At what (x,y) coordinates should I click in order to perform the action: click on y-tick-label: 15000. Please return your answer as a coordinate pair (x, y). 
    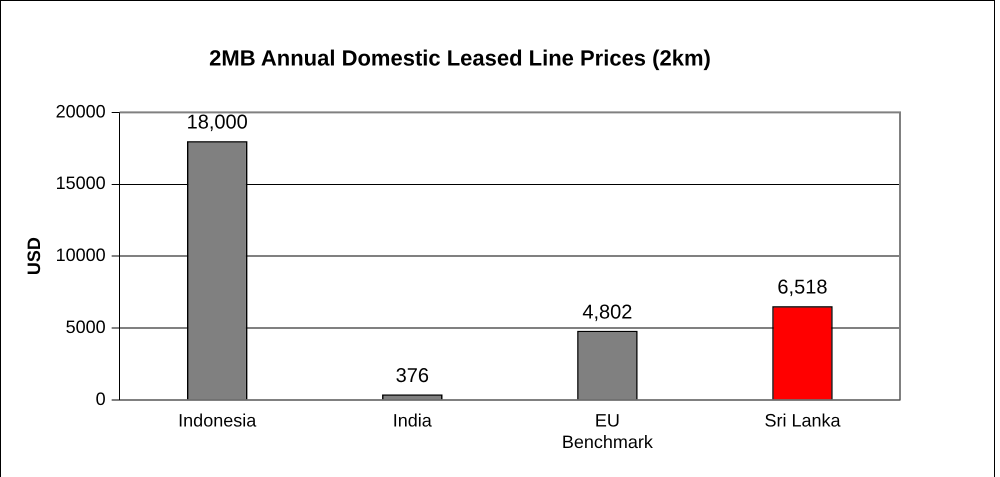
    Looking at the image, I should click on (81, 183).